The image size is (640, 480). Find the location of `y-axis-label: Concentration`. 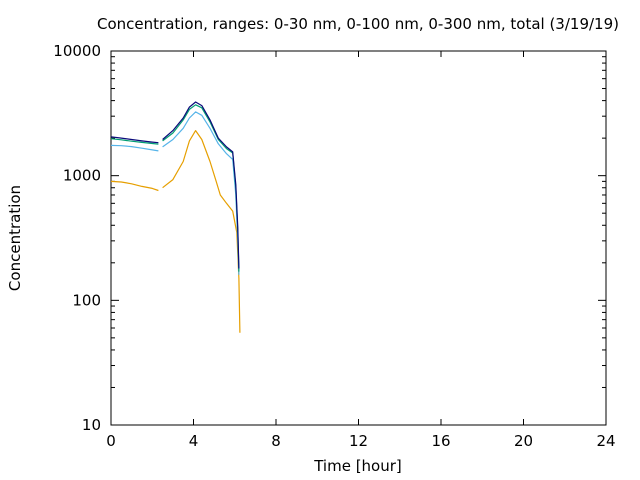

y-axis-label: Concentration is located at coordinates (15, 238).